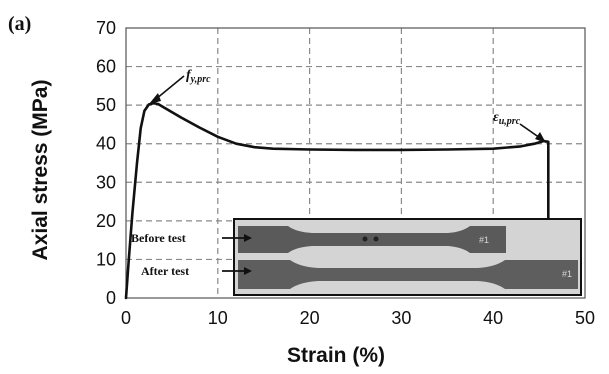 Image resolution: width=609 pixels, height=374 pixels. What do you see at coordinates (218, 318) in the screenshot?
I see `x-tick-label: 10` at bounding box center [218, 318].